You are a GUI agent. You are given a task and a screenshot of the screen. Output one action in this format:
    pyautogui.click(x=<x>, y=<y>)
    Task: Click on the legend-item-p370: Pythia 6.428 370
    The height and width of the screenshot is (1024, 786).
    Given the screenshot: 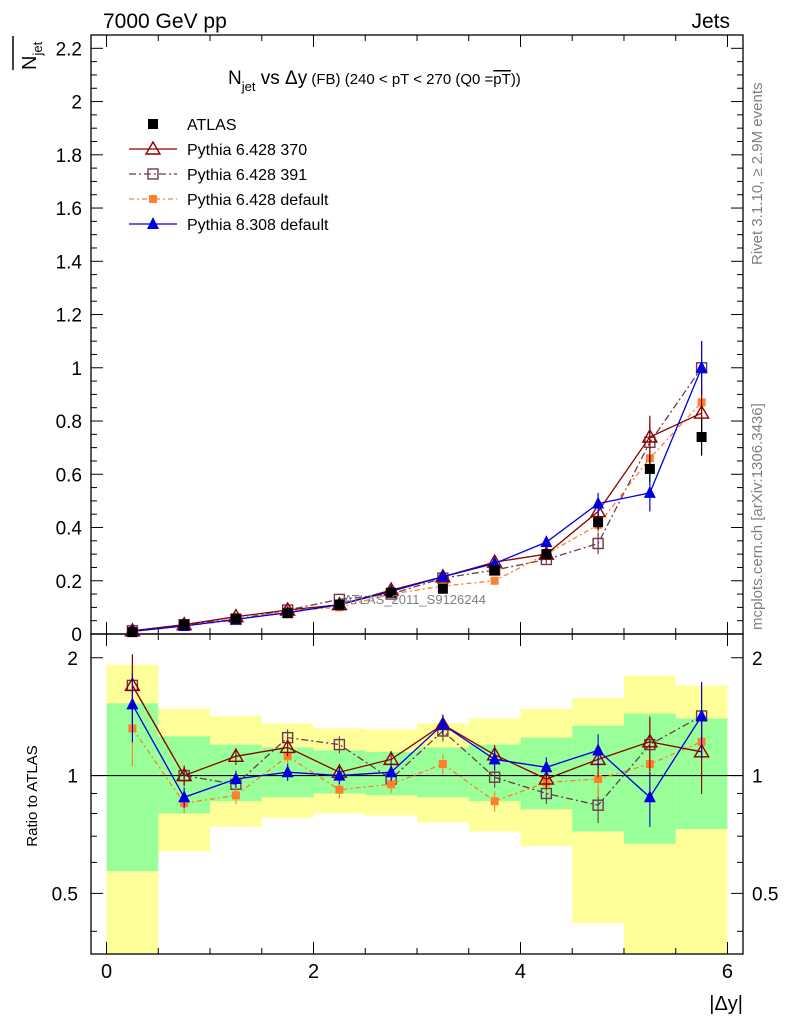 What is the action you would take?
    pyautogui.click(x=218, y=149)
    